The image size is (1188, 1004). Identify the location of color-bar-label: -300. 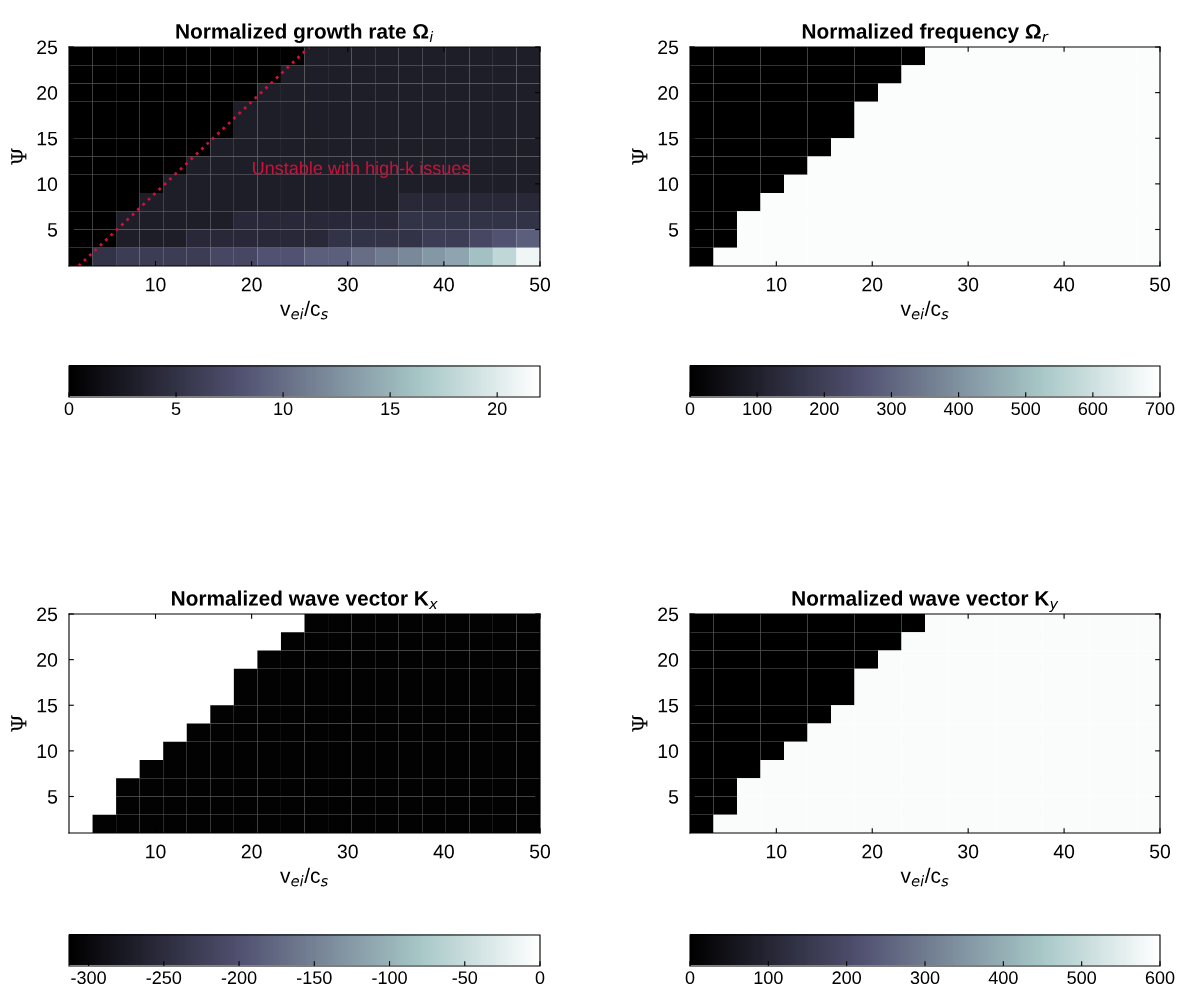
(88, 978).